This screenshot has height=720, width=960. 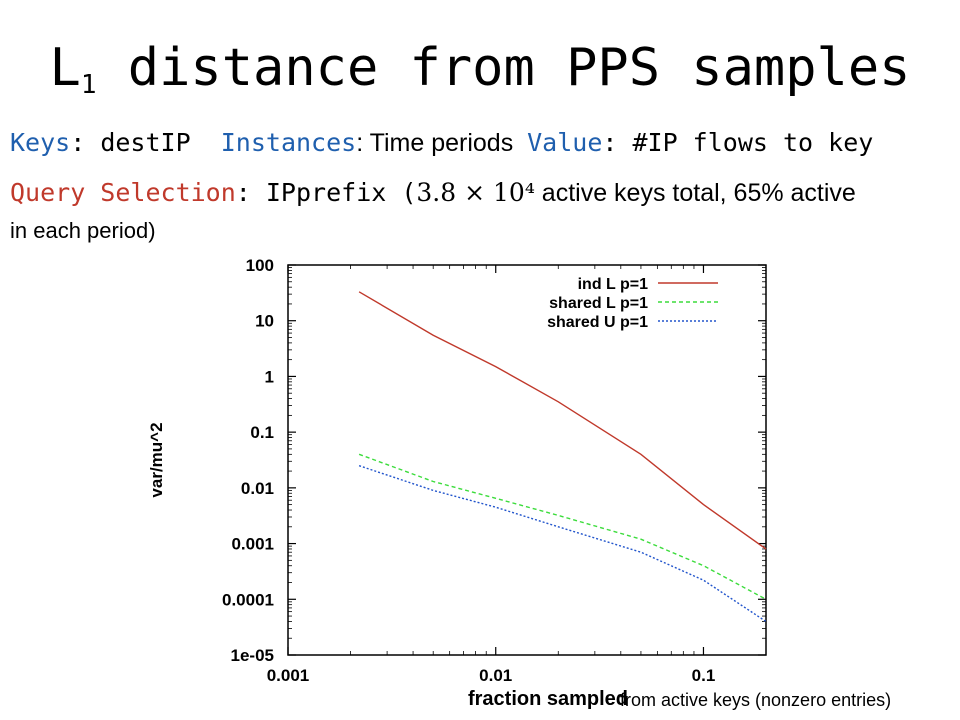 What do you see at coordinates (613, 284) in the screenshot?
I see `legend-label: ind L p=1` at bounding box center [613, 284].